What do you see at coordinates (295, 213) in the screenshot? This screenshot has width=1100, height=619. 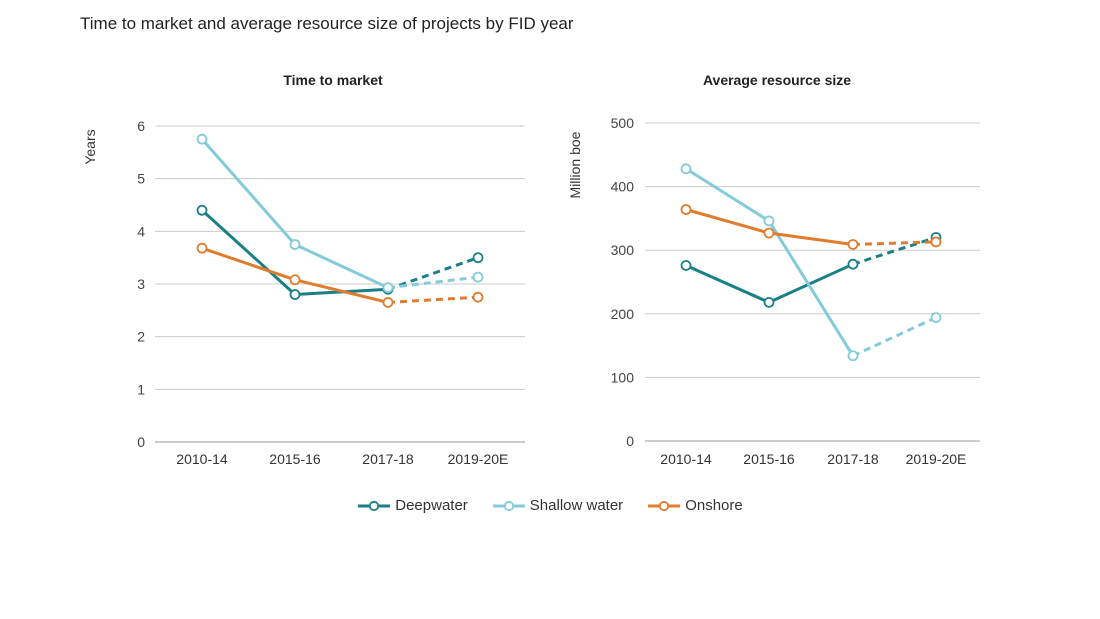 I see `series-line-shallow-water-time-to-market` at bounding box center [295, 213].